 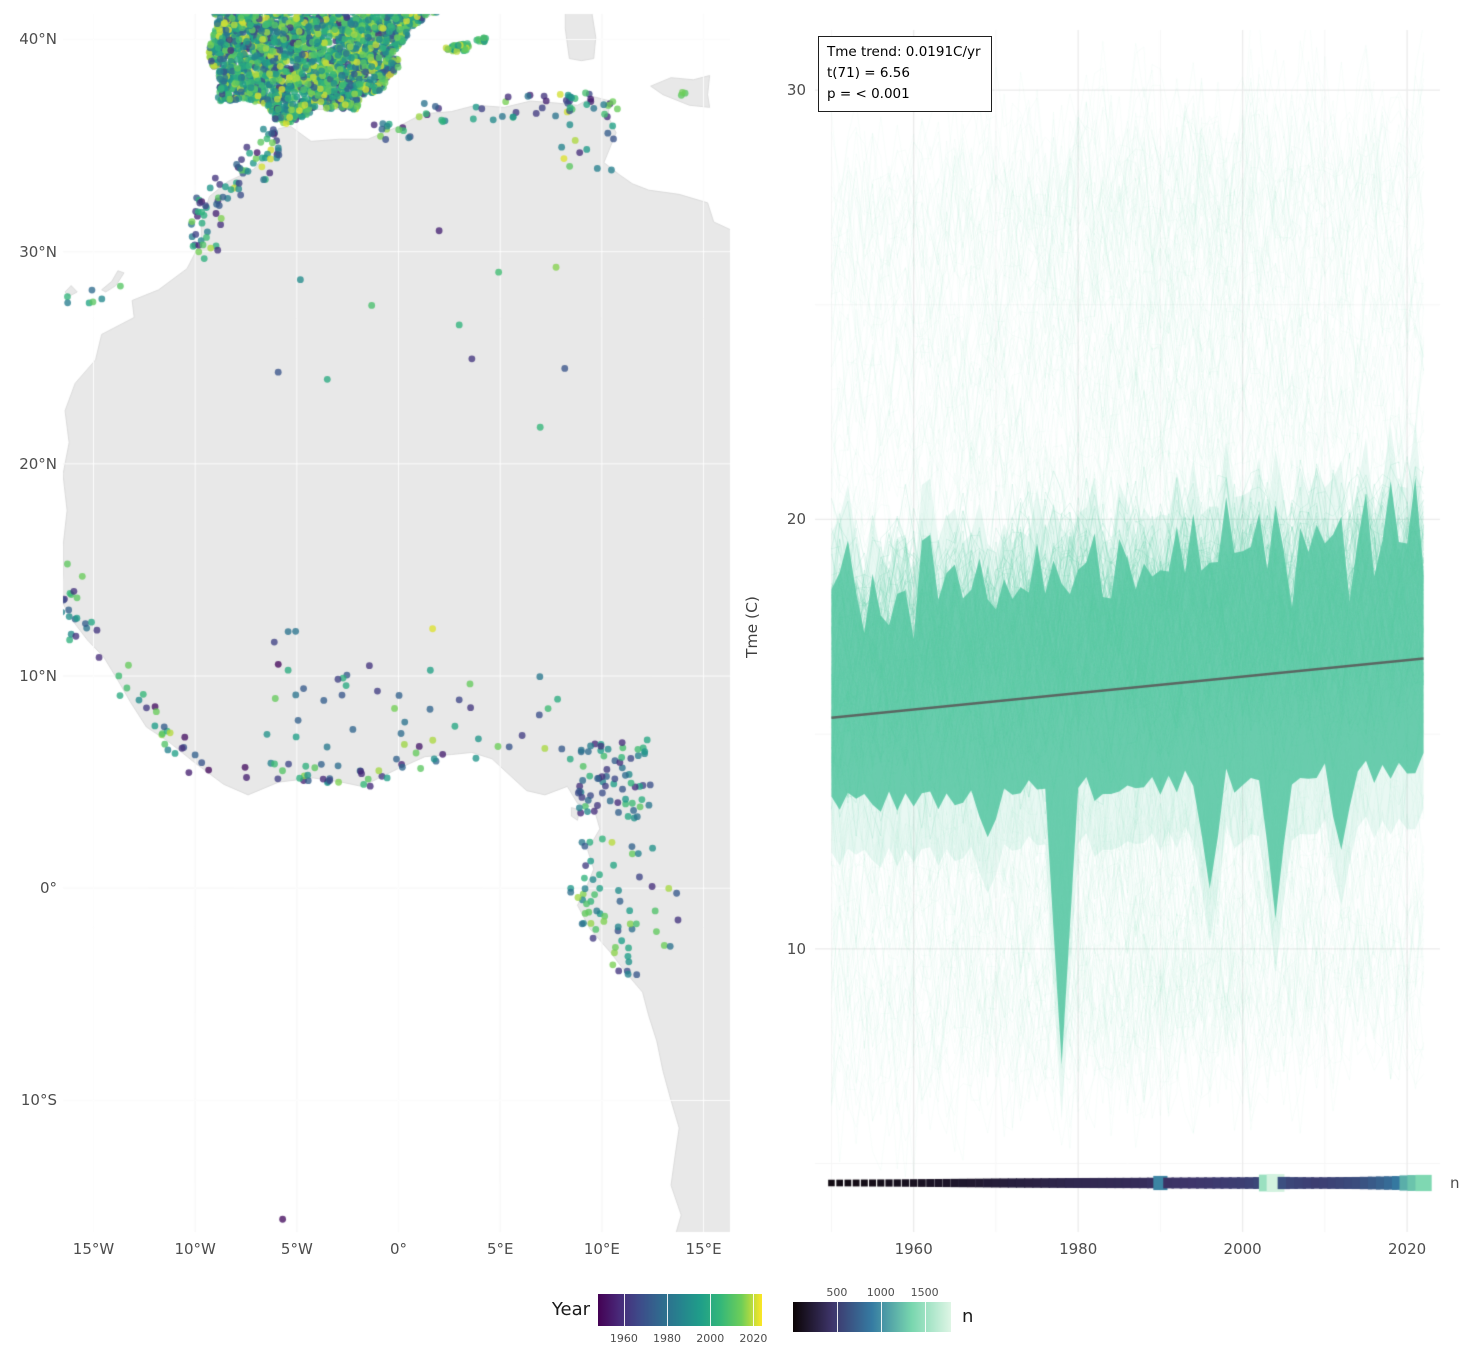 What do you see at coordinates (913, 1249) in the screenshot?
I see `ts-x-tick-label: 1960` at bounding box center [913, 1249].